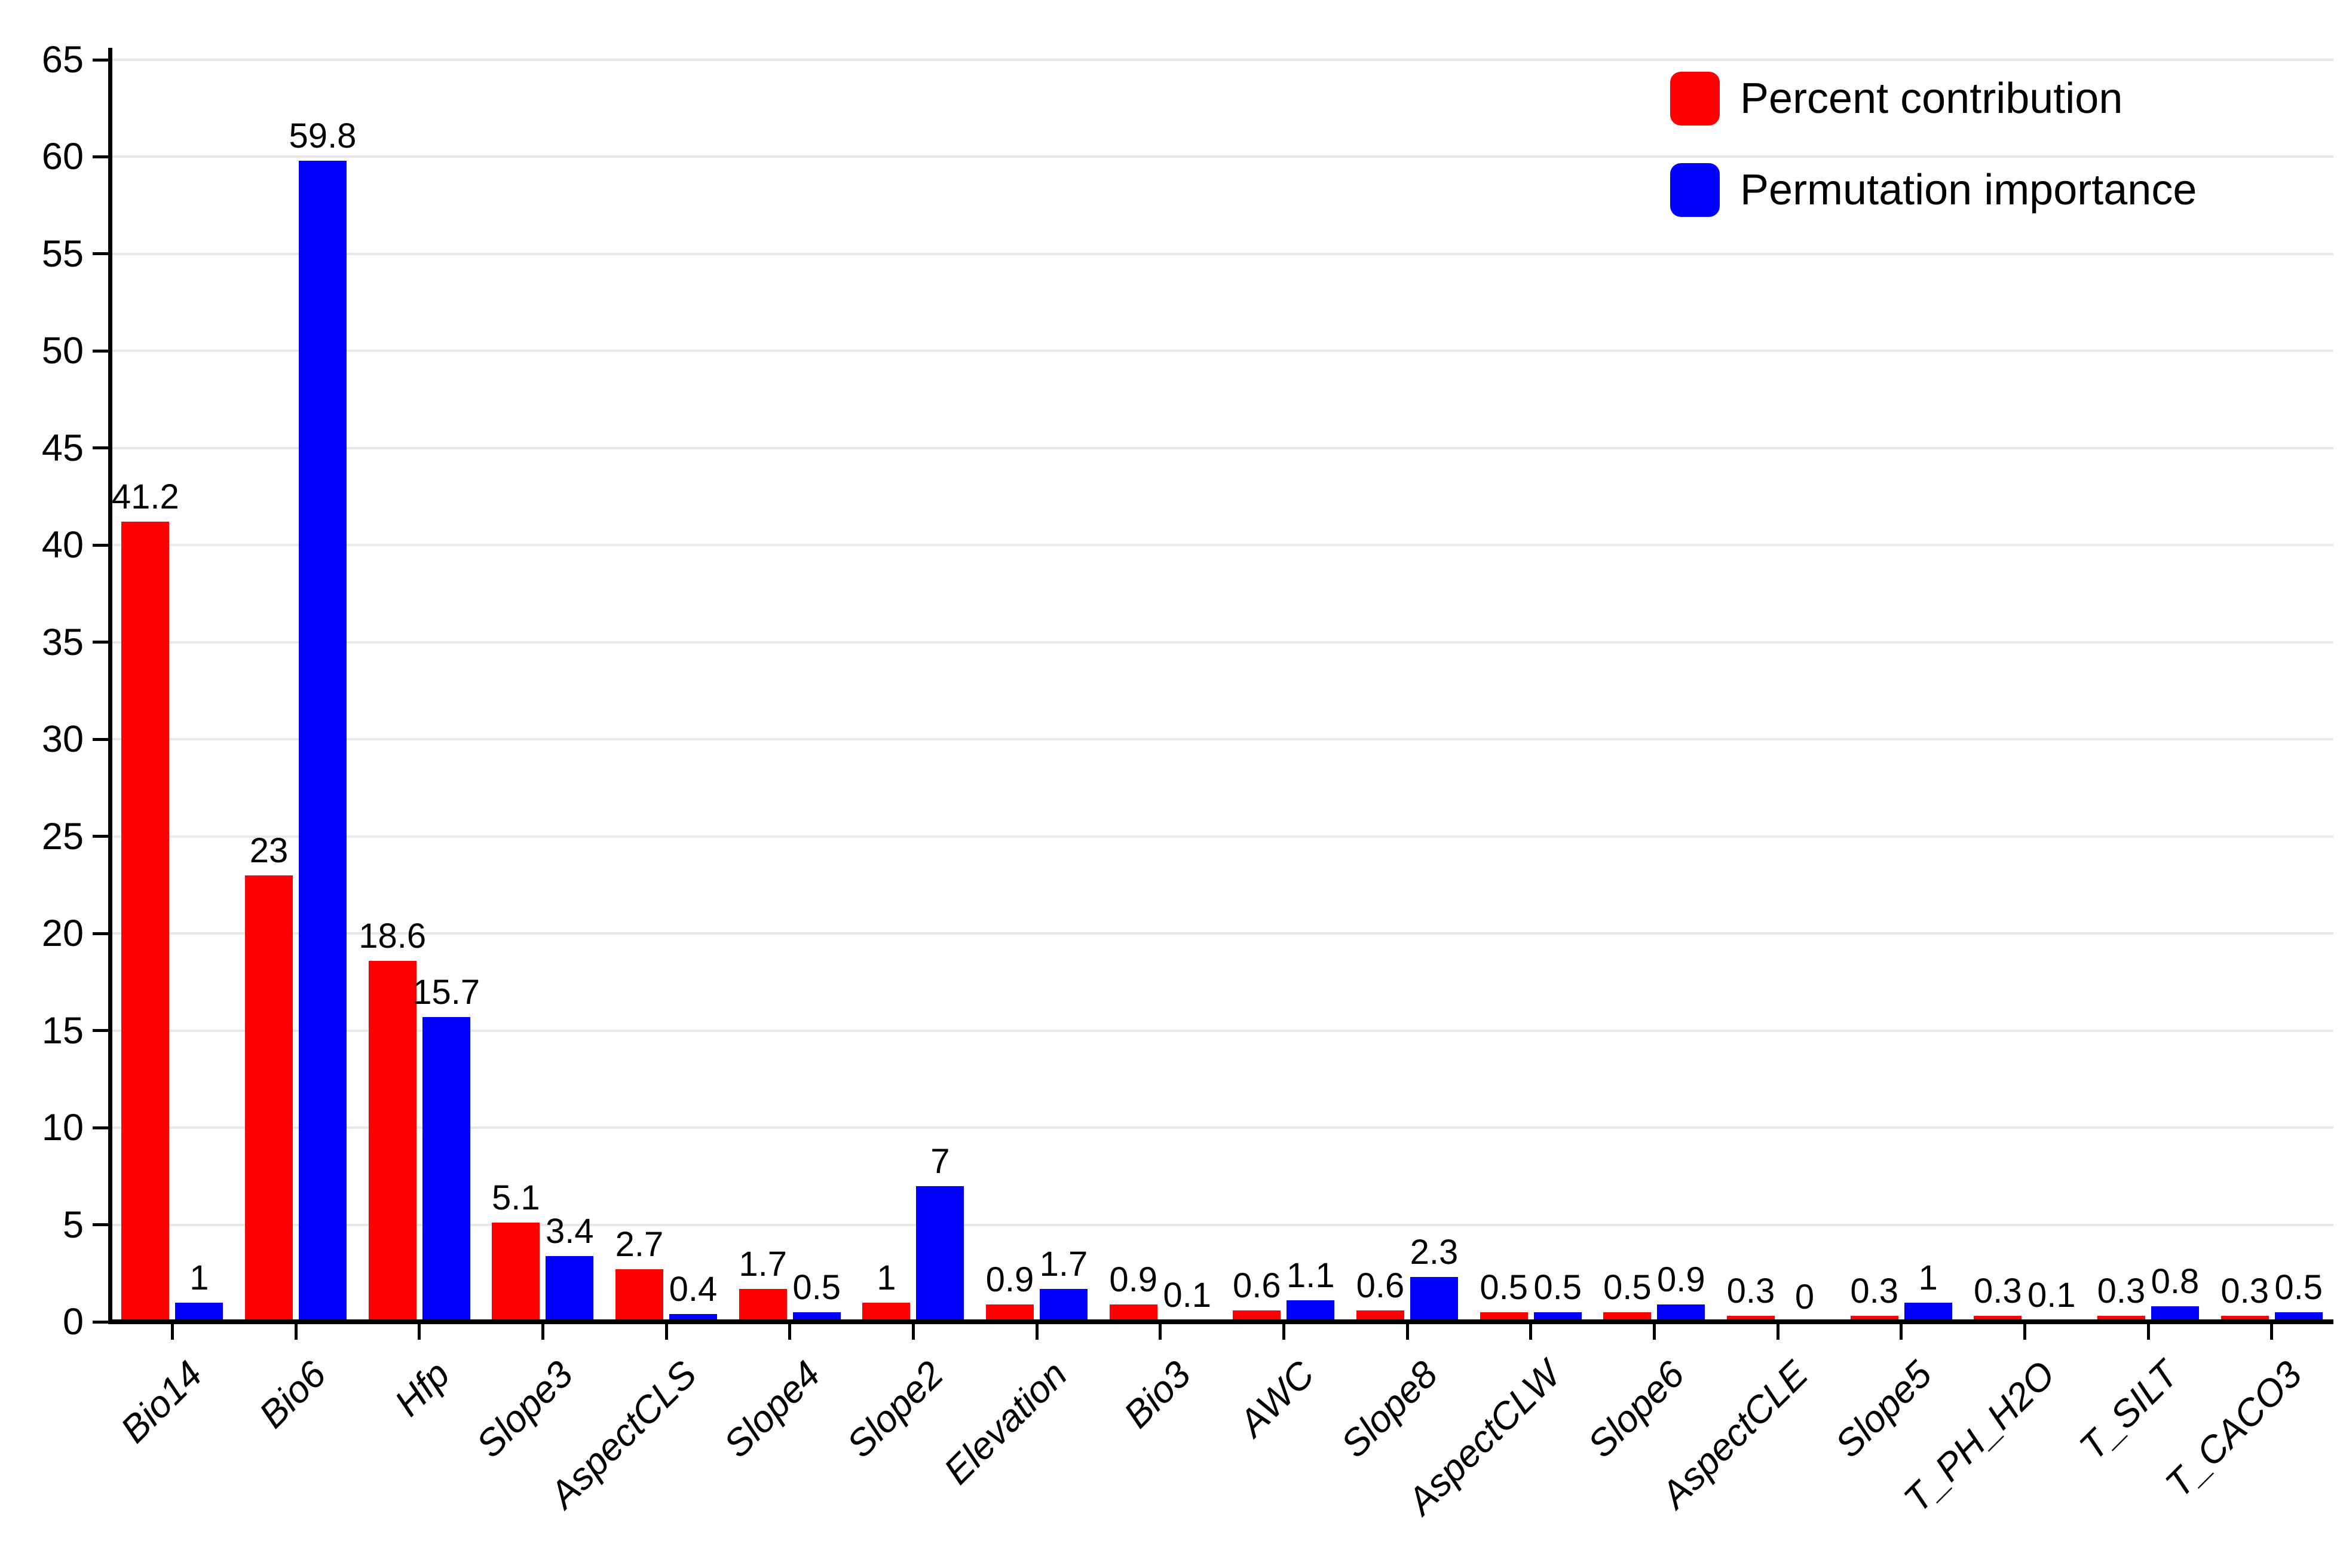 Image resolution: width=2340 pixels, height=1568 pixels. Describe the element at coordinates (2298, 1287) in the screenshot. I see `bar-value-label-permutation-importance-T_CACO3: 0.5` at that location.